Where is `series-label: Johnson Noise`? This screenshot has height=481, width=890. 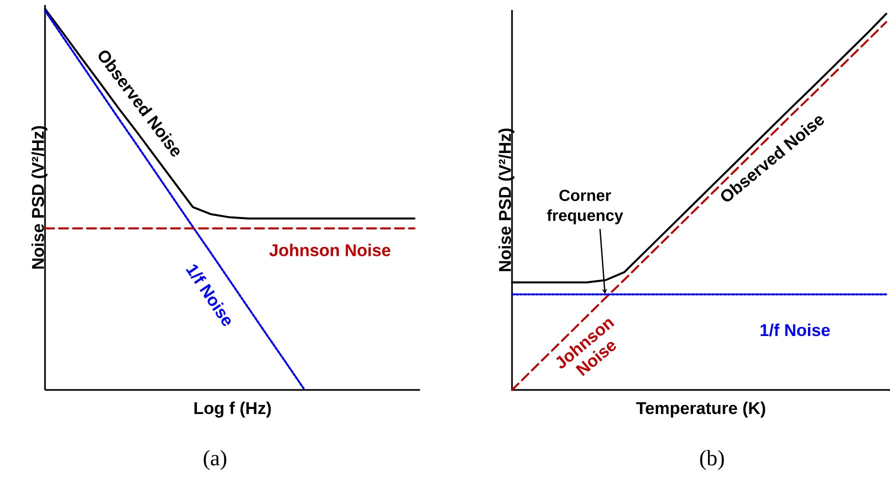 series-label: Johnson Noise is located at coordinates (329, 250).